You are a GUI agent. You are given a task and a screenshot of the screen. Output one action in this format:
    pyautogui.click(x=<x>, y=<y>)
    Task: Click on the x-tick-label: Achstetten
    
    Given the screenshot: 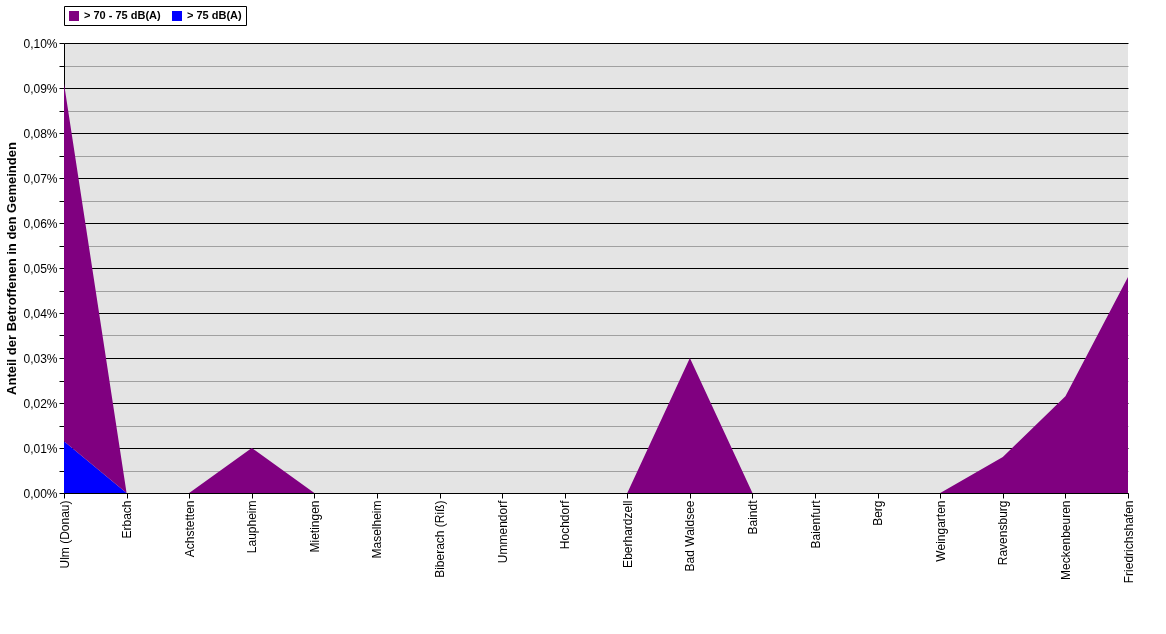 What is the action you would take?
    pyautogui.click(x=189, y=529)
    